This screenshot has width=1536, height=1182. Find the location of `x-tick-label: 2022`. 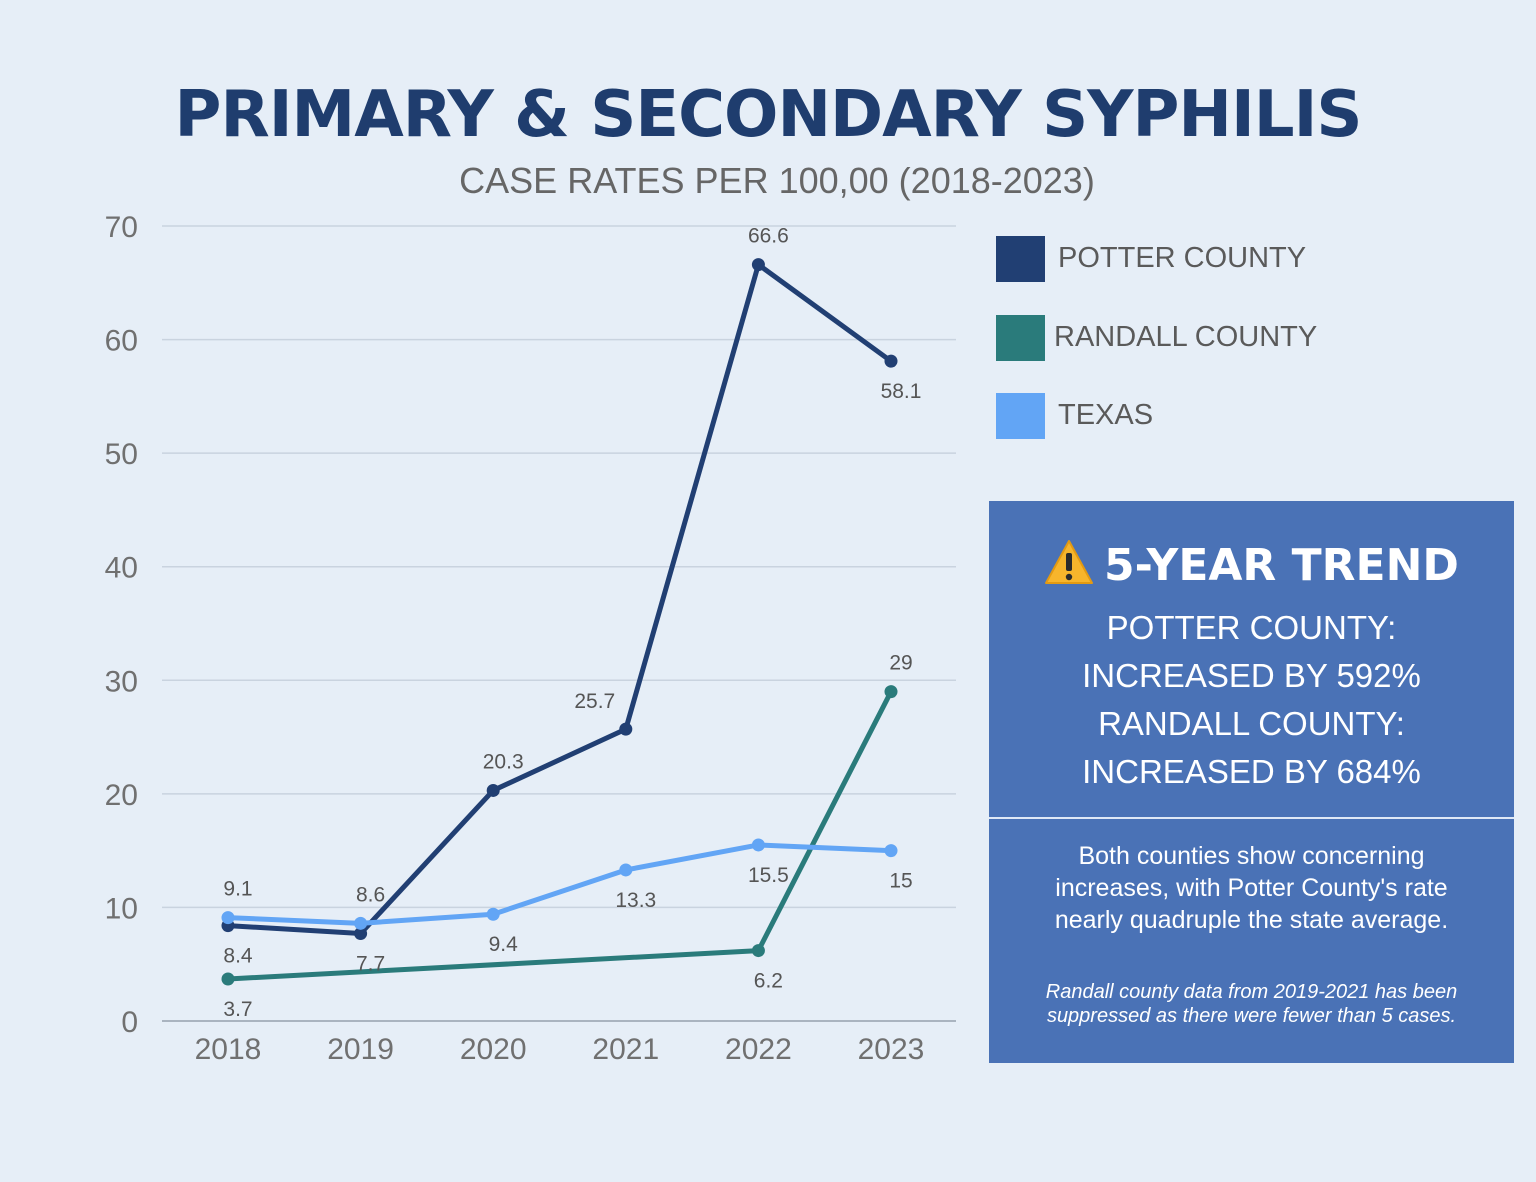

x-tick-label: 2022 is located at coordinates (758, 1049).